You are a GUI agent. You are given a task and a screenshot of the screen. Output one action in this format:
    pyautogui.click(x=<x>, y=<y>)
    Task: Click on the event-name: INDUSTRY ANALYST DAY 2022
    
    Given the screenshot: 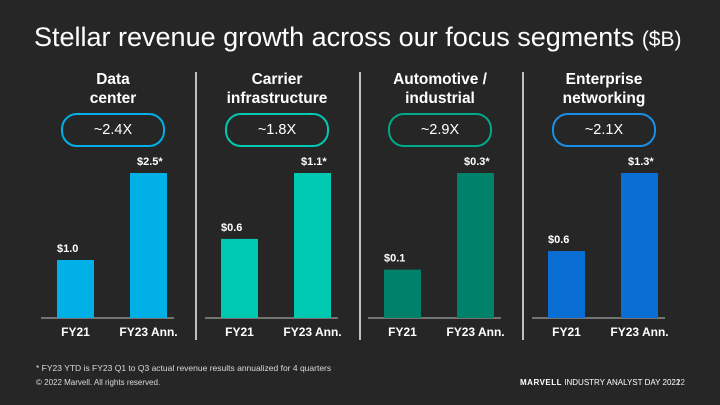 What is the action you would take?
    pyautogui.click(x=622, y=382)
    